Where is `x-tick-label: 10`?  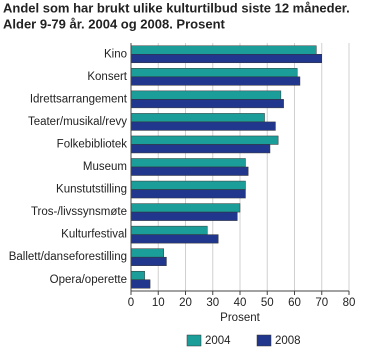
x-tick-label: 10 is located at coordinates (158, 303).